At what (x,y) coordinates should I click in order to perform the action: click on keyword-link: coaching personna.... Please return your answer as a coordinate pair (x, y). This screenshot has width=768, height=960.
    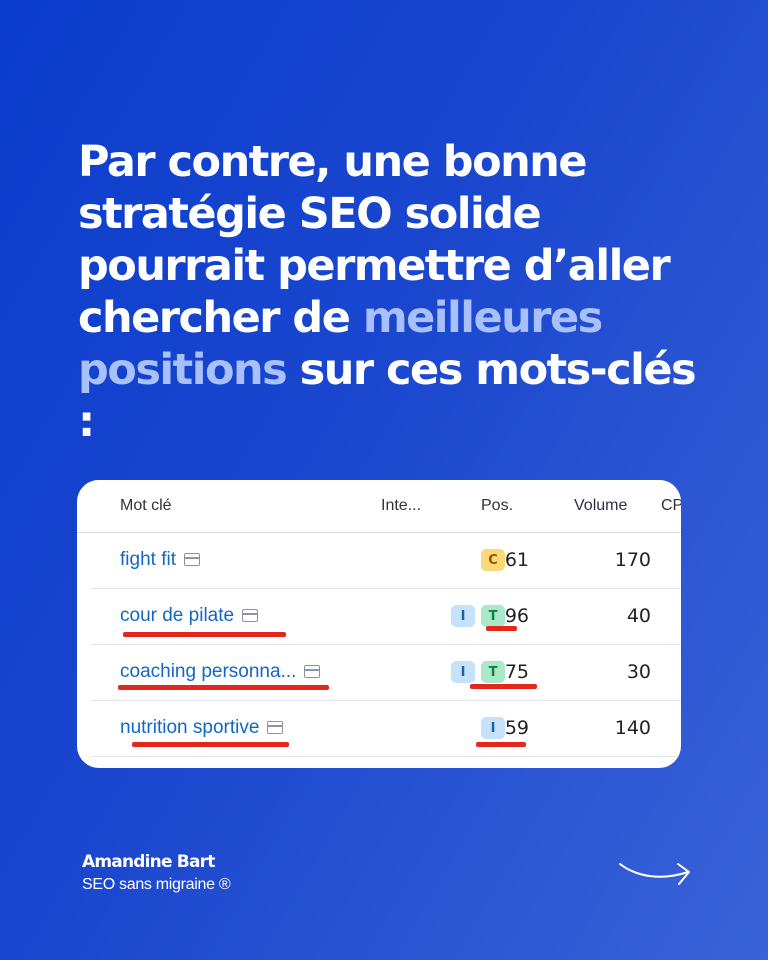
    Looking at the image, I should click on (220, 672).